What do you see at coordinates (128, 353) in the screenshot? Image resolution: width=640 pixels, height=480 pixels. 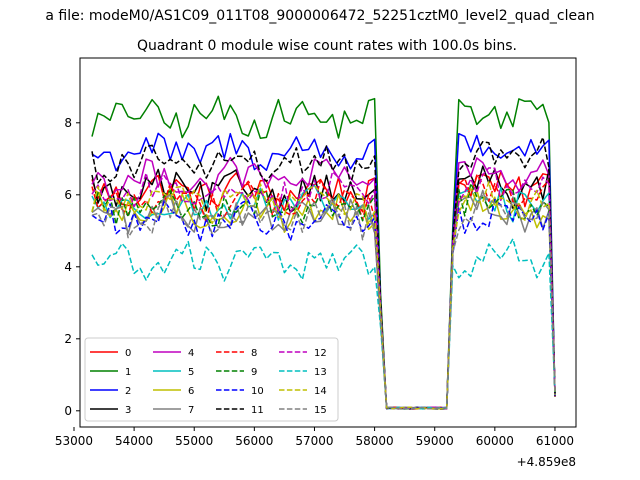 I see `legend-label-0: 0` at bounding box center [128, 353].